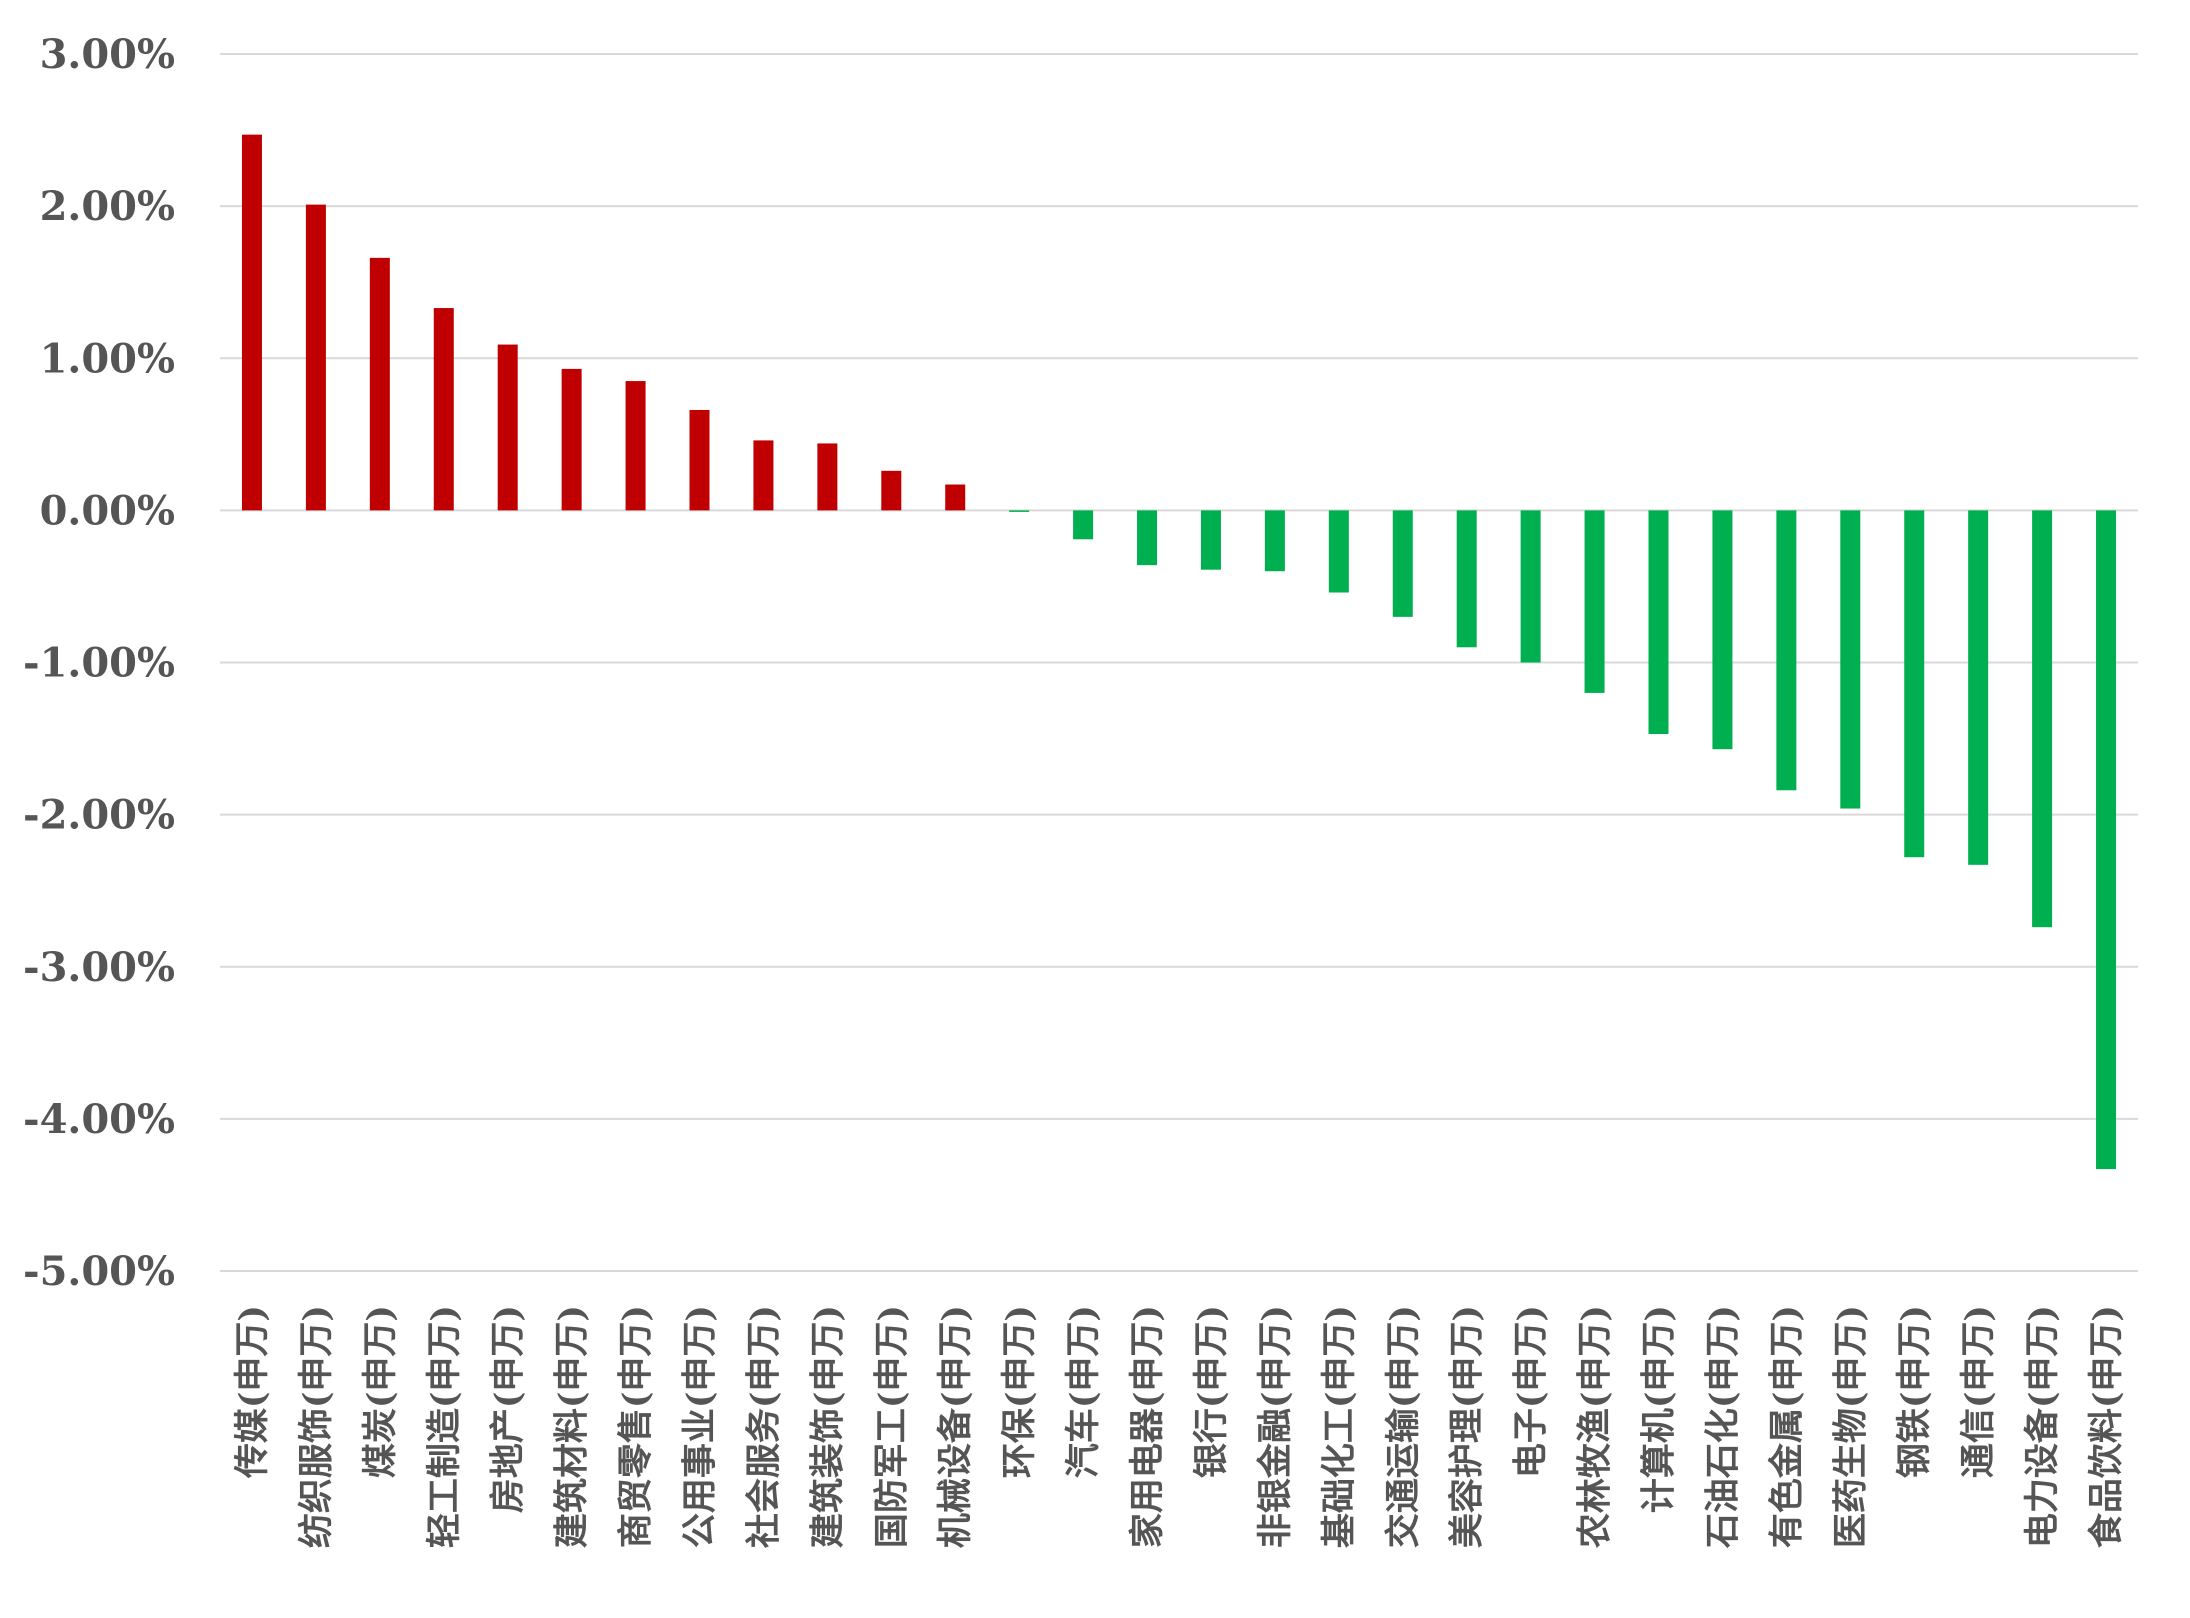  What do you see at coordinates (107, 54) in the screenshot?
I see `y-tick-label: 3.00%` at bounding box center [107, 54].